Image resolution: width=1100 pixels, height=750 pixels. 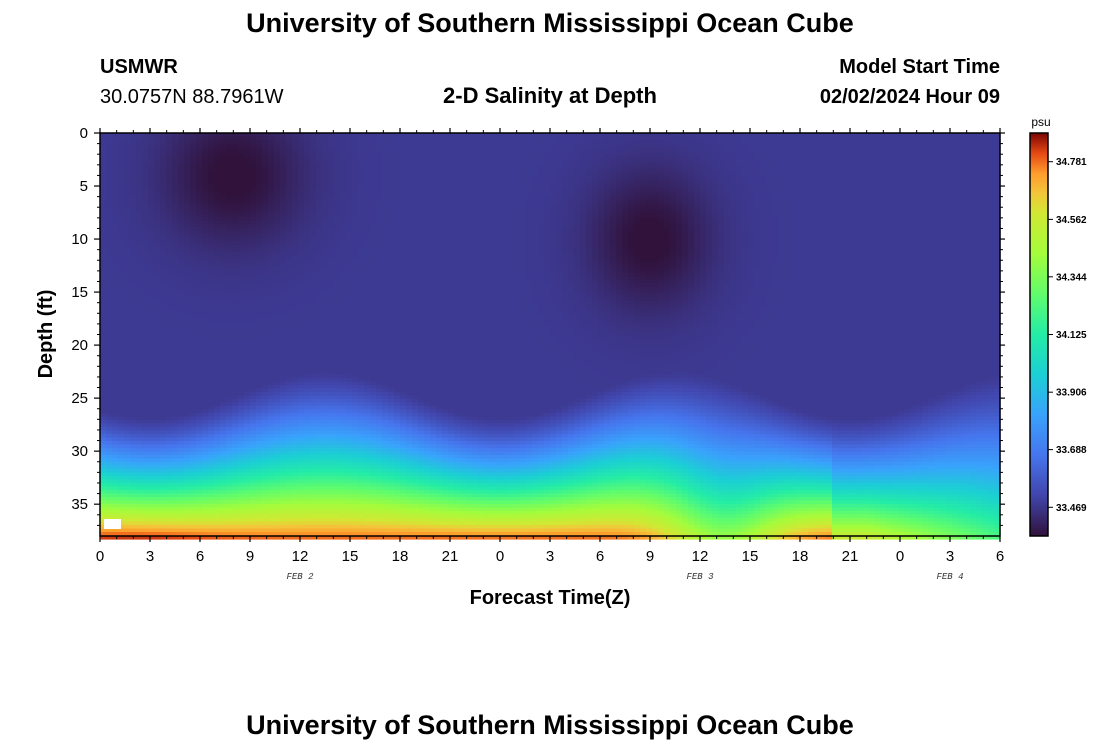 What do you see at coordinates (919, 67) in the screenshot?
I see `model-start-label: Model Start Time` at bounding box center [919, 67].